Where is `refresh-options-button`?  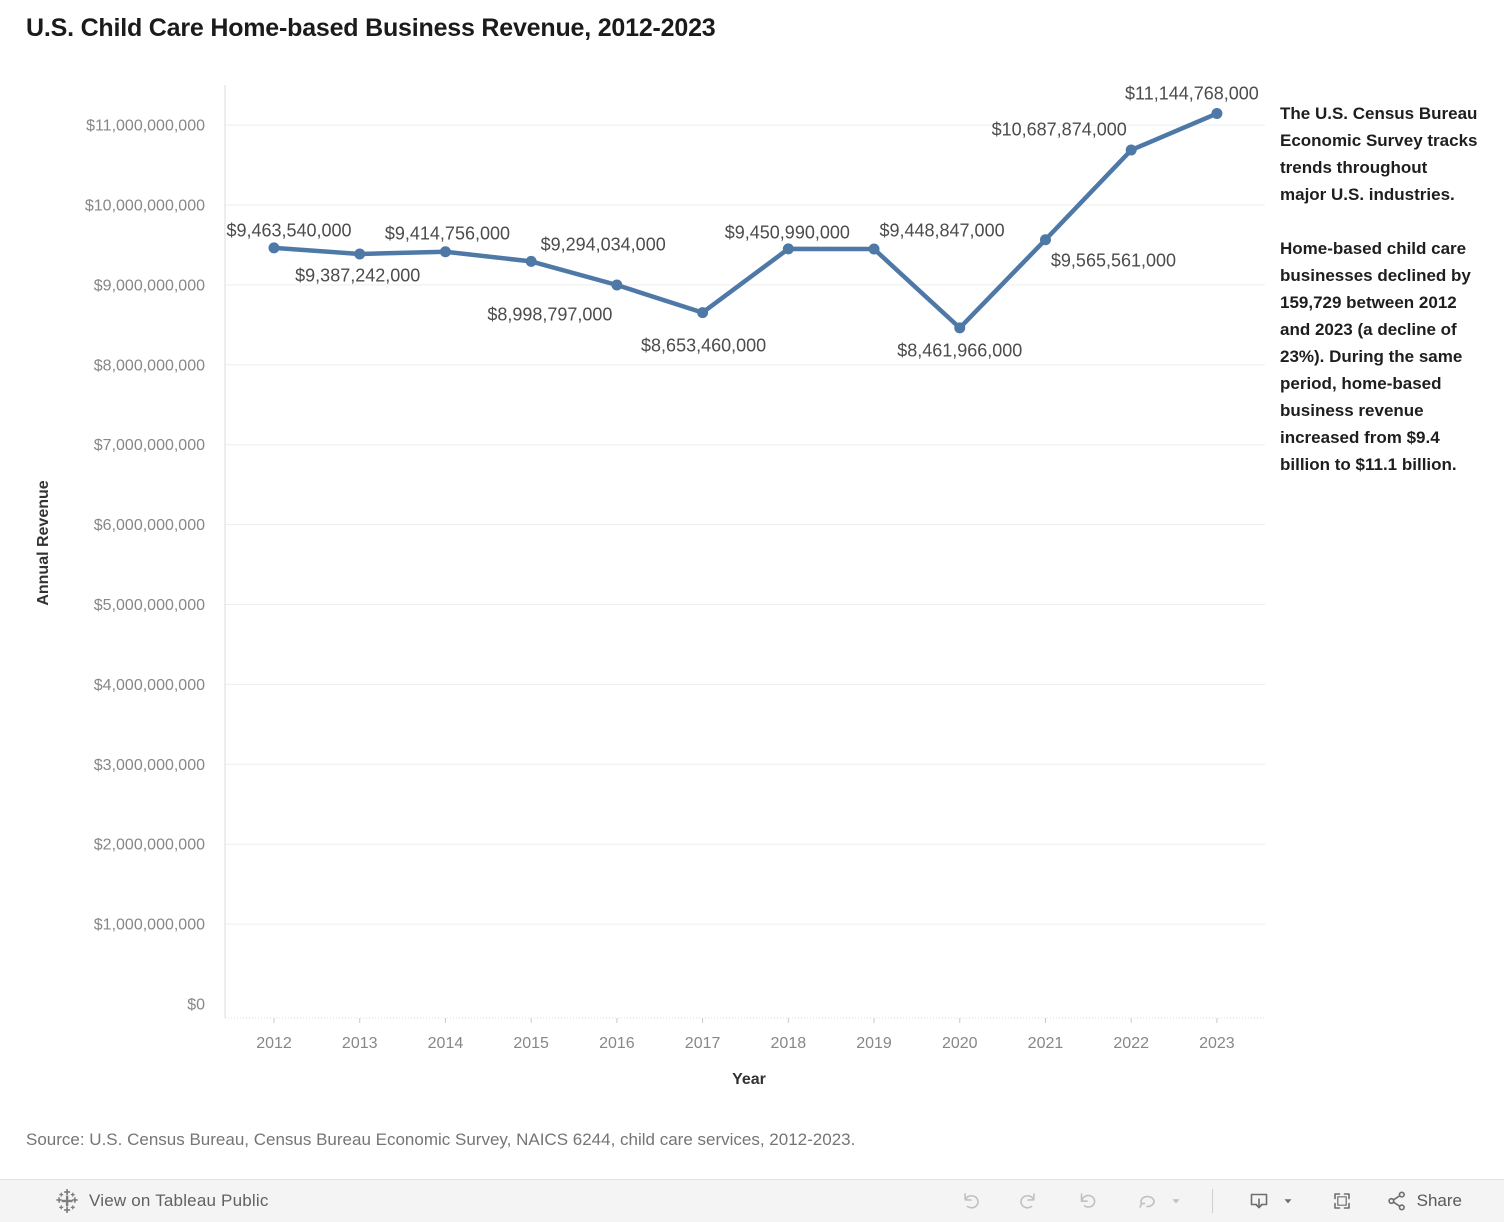 refresh-options-button is located at coordinates (1176, 1201).